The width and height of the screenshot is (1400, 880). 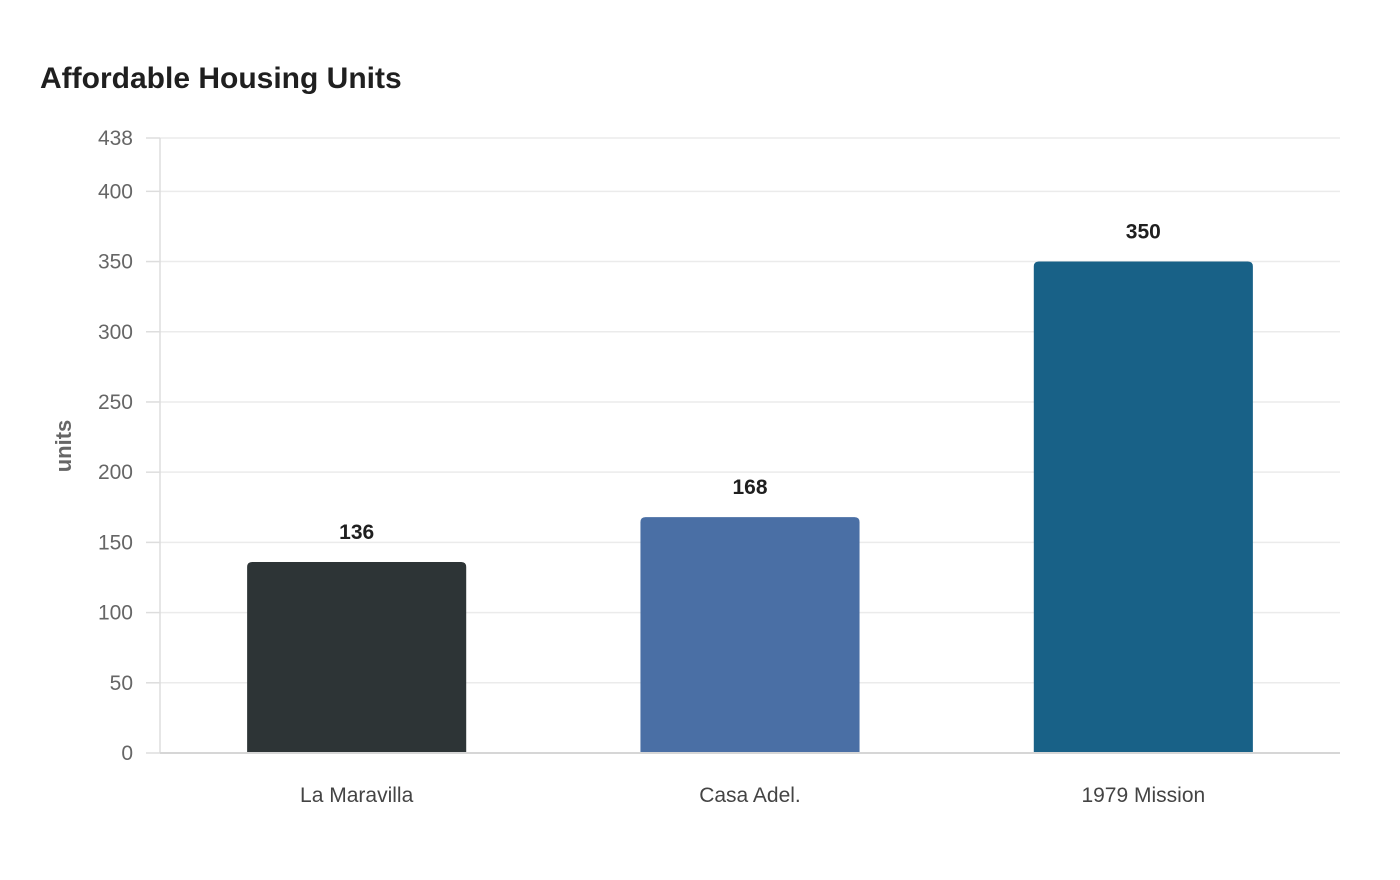 What do you see at coordinates (127, 753) in the screenshot?
I see `y-tick-label: 0` at bounding box center [127, 753].